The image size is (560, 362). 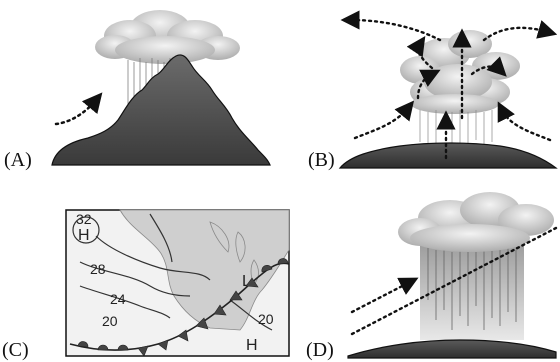 What do you see at coordinates (84, 235) in the screenshot?
I see `panel-c-high-north: H` at bounding box center [84, 235].